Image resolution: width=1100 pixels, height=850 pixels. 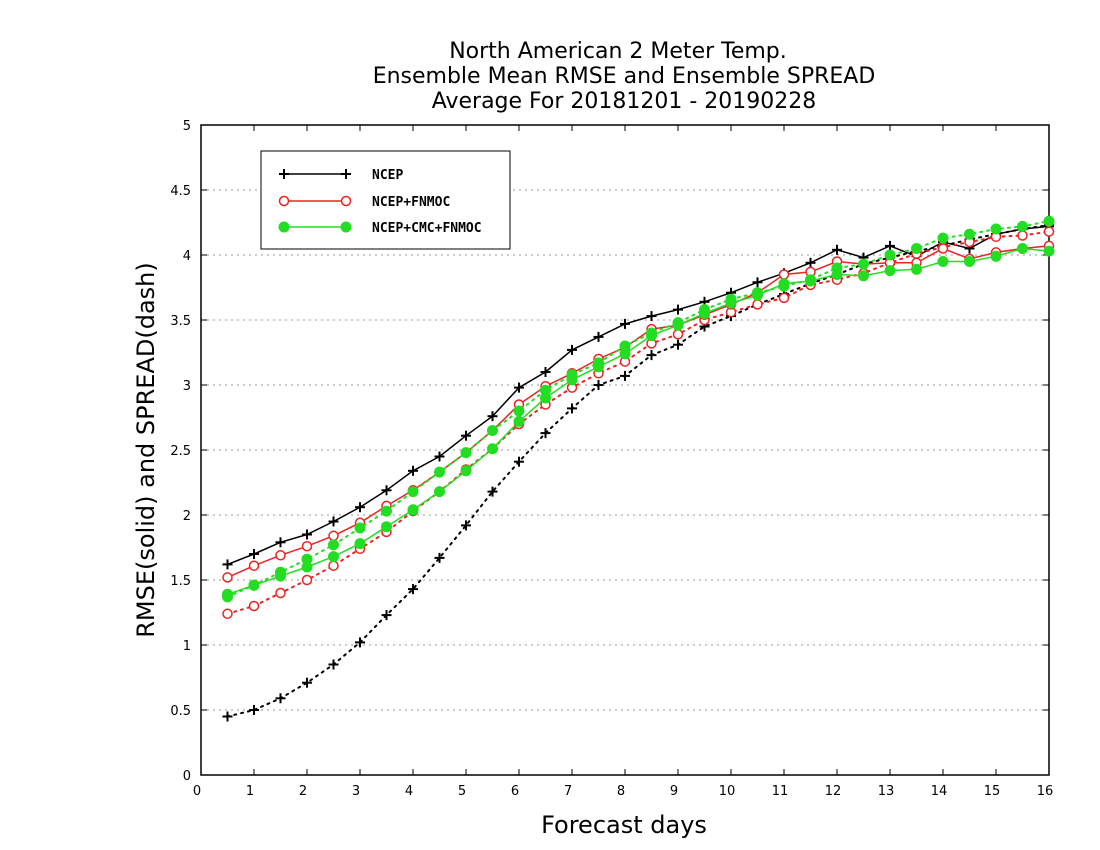 What do you see at coordinates (197, 791) in the screenshot?
I see `x-tick-label-0: 0` at bounding box center [197, 791].